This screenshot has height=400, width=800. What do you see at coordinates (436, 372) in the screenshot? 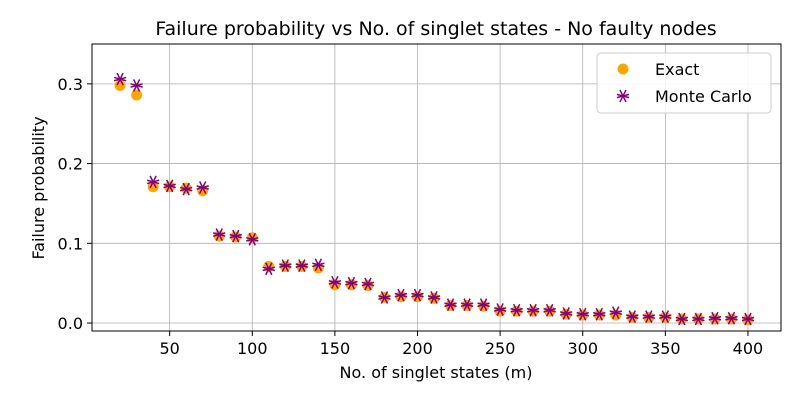
I see `x-axis-label: No. of singlet states (m)` at bounding box center [436, 372].